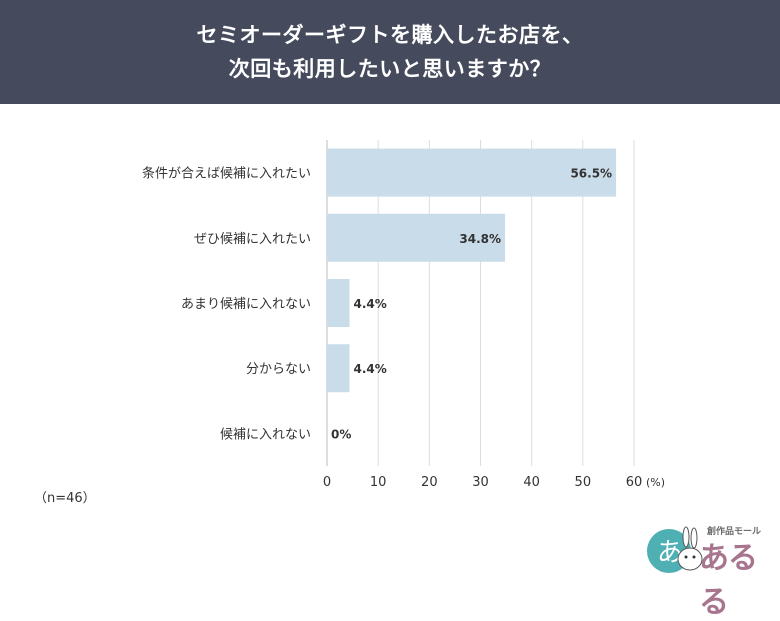 The image size is (780, 621). Describe the element at coordinates (531, 482) in the screenshot. I see `x-tick-label: 40` at that location.